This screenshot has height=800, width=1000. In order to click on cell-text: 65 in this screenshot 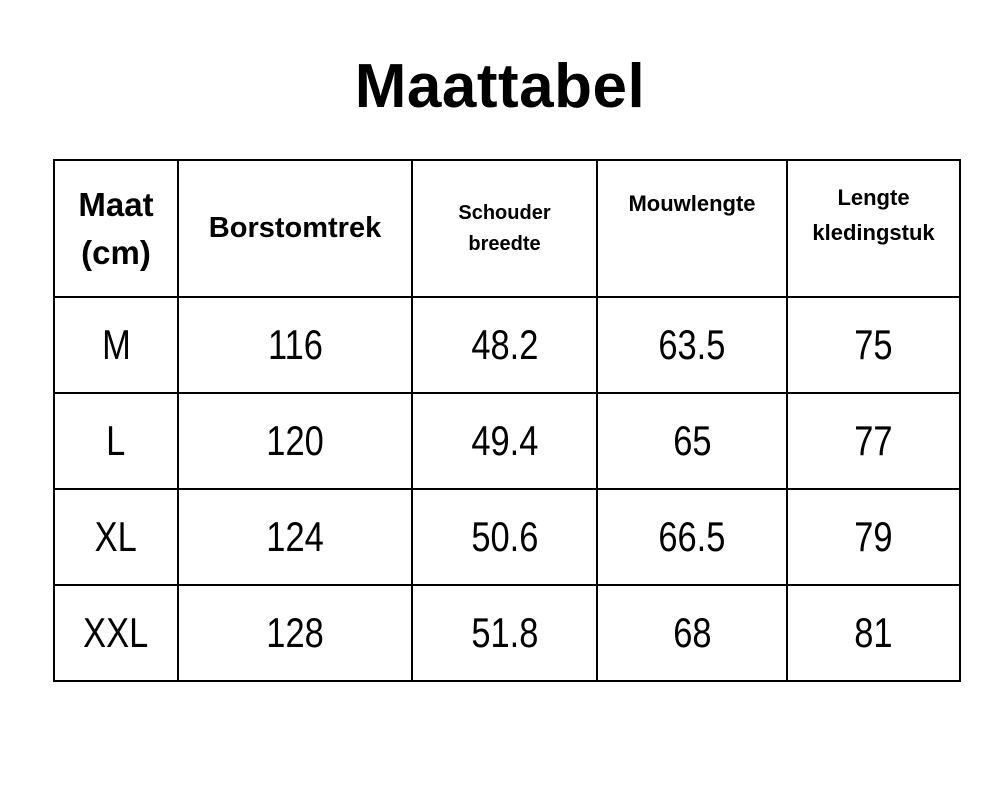, I will do `click(692, 440)`.